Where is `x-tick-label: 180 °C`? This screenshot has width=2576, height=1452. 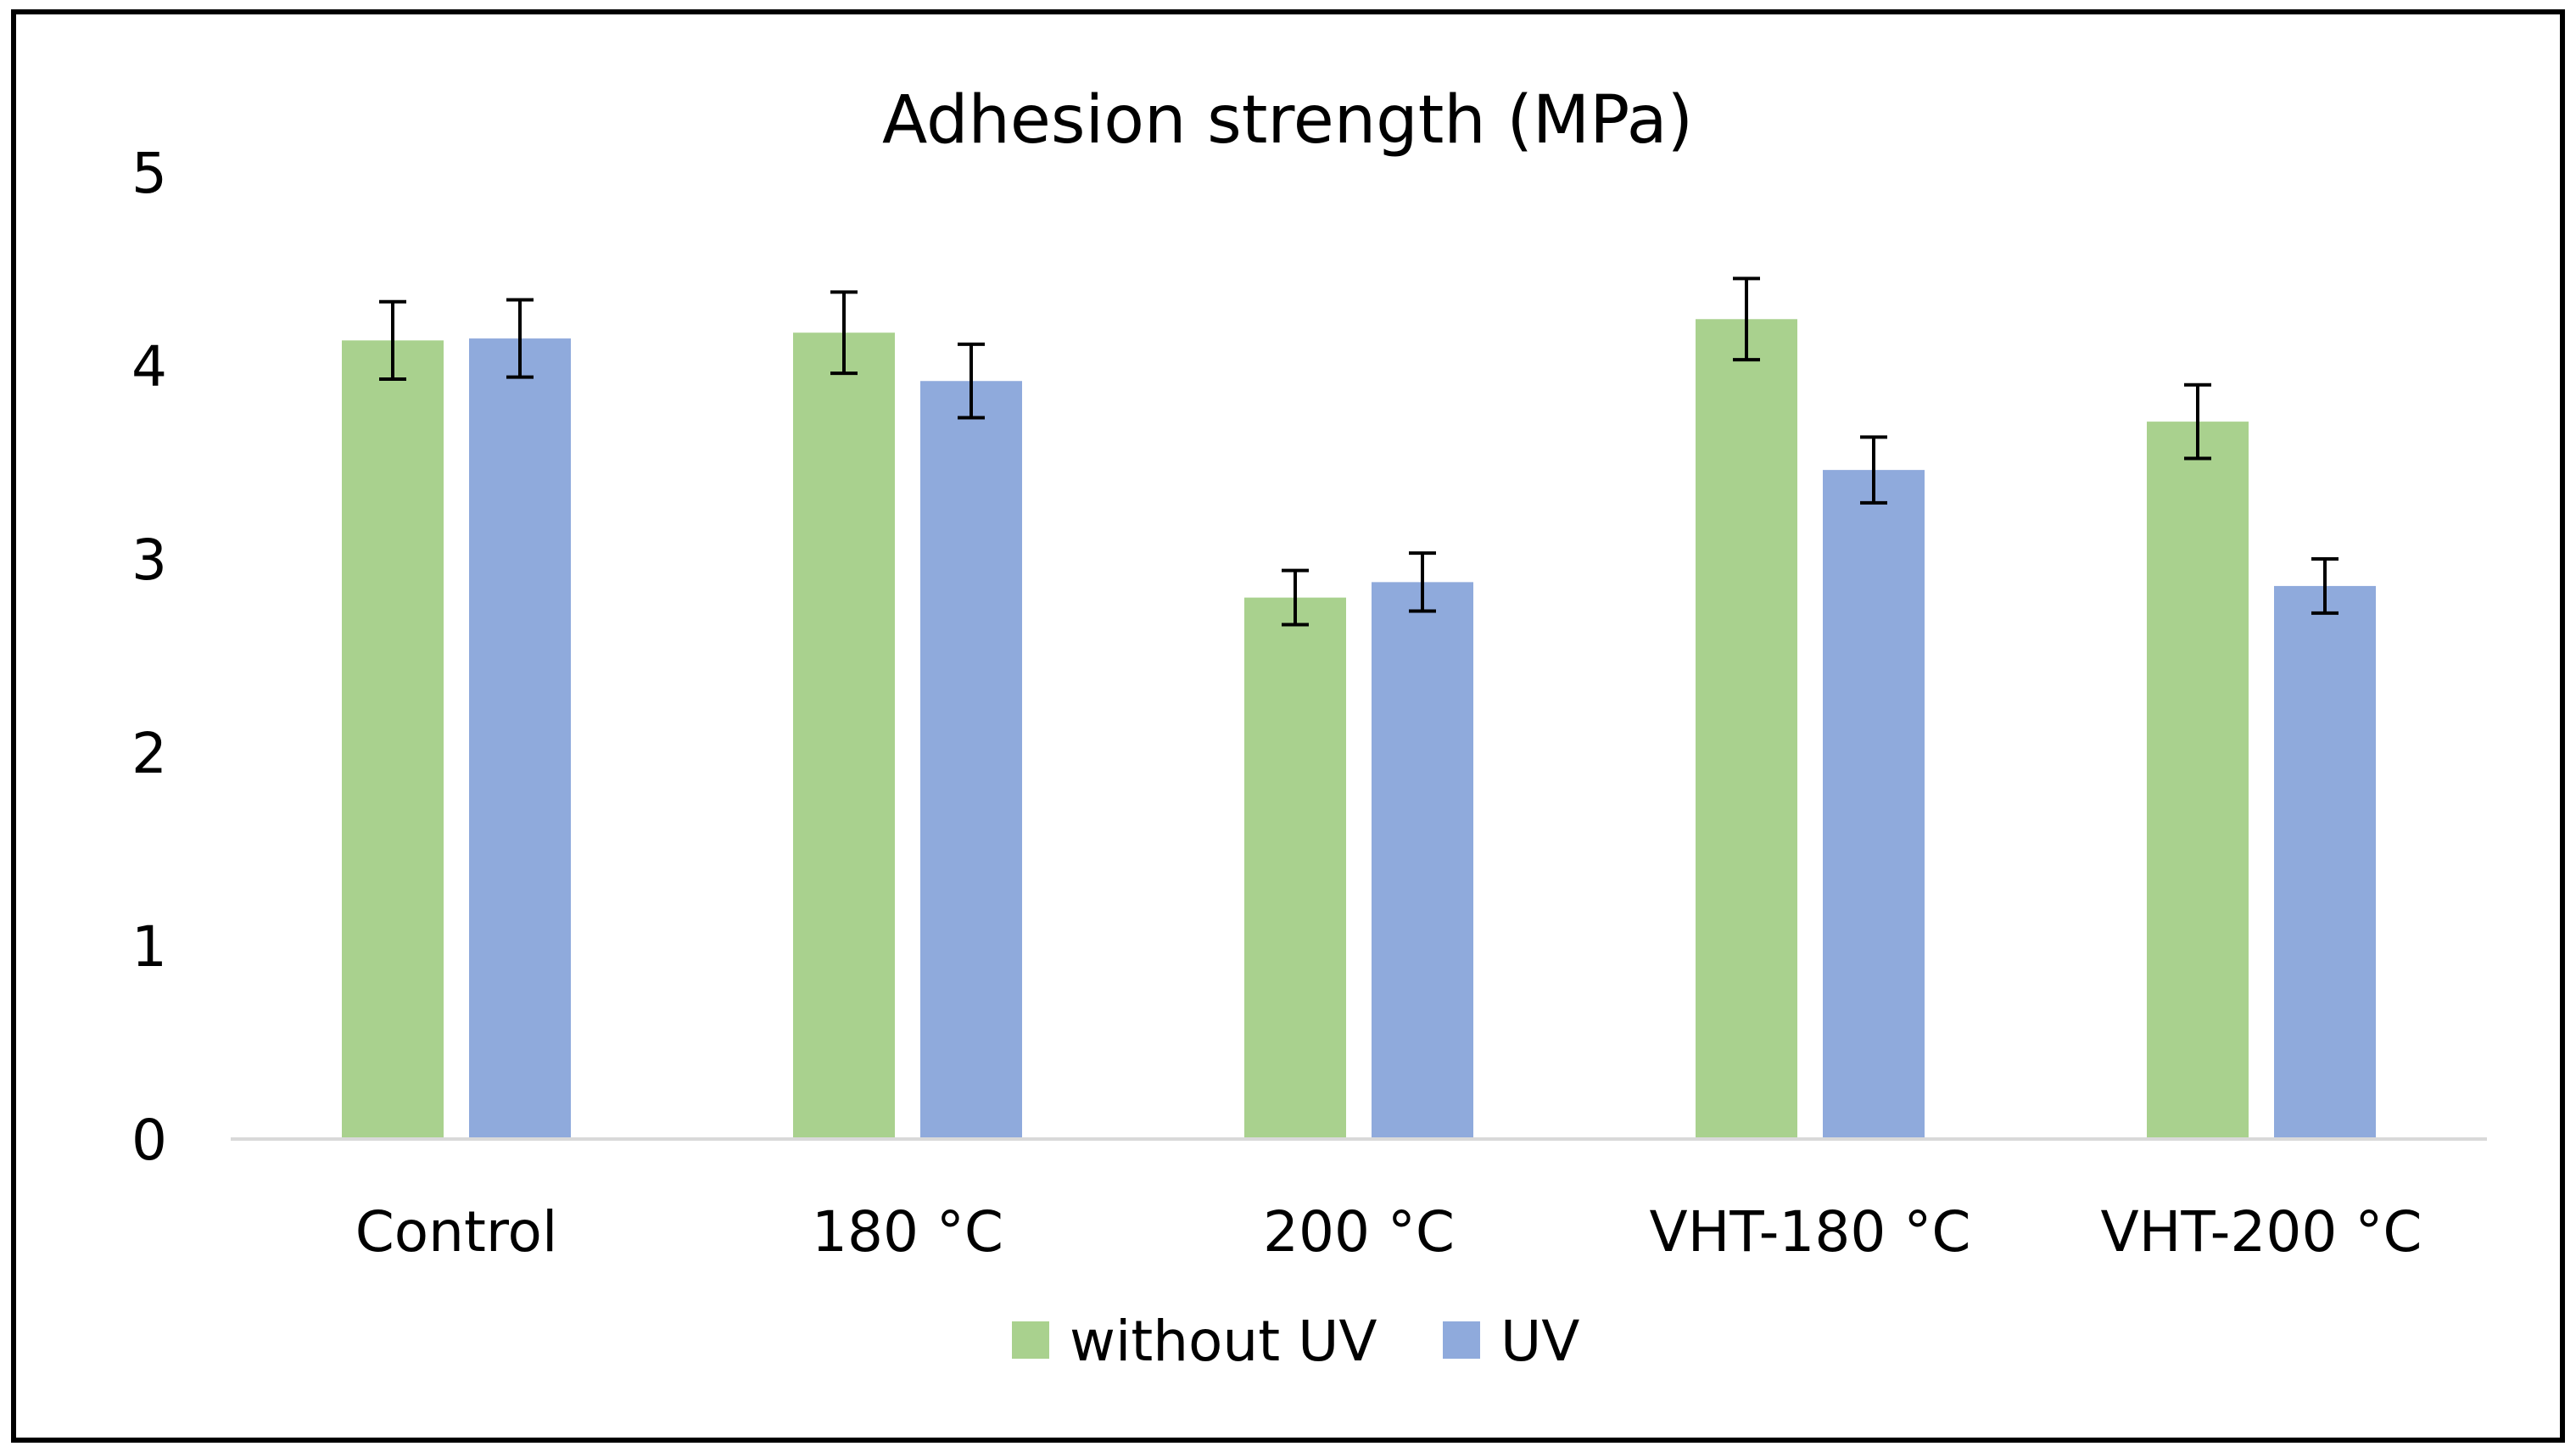
x-tick-label: 180 °C is located at coordinates (907, 1232).